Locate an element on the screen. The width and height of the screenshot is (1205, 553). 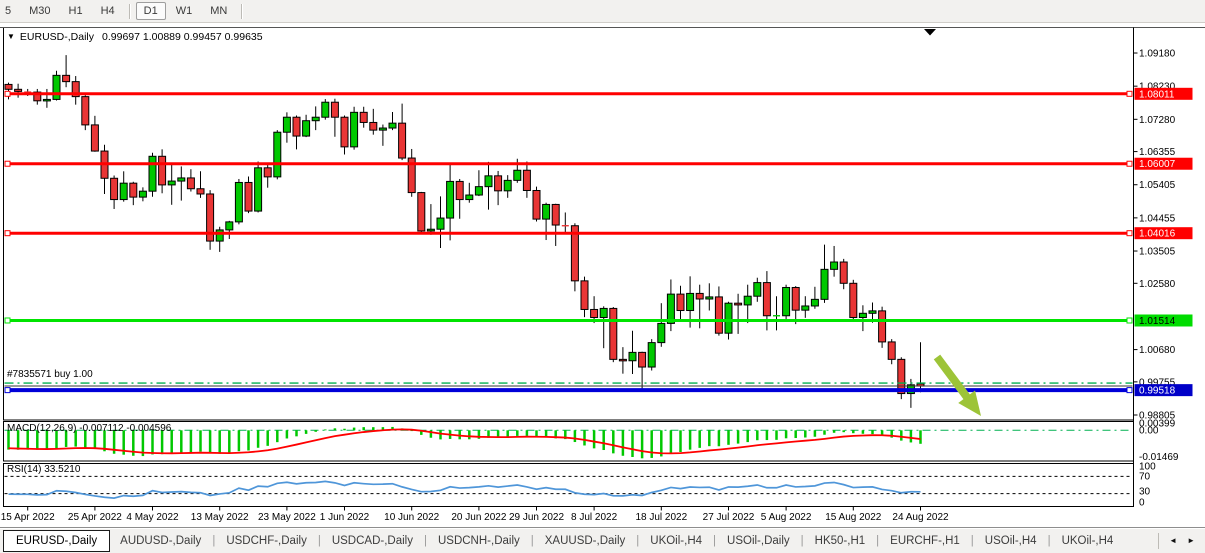
tab-usdcad-daily: USDCAD-,Daily is located at coordinates (372, 540).